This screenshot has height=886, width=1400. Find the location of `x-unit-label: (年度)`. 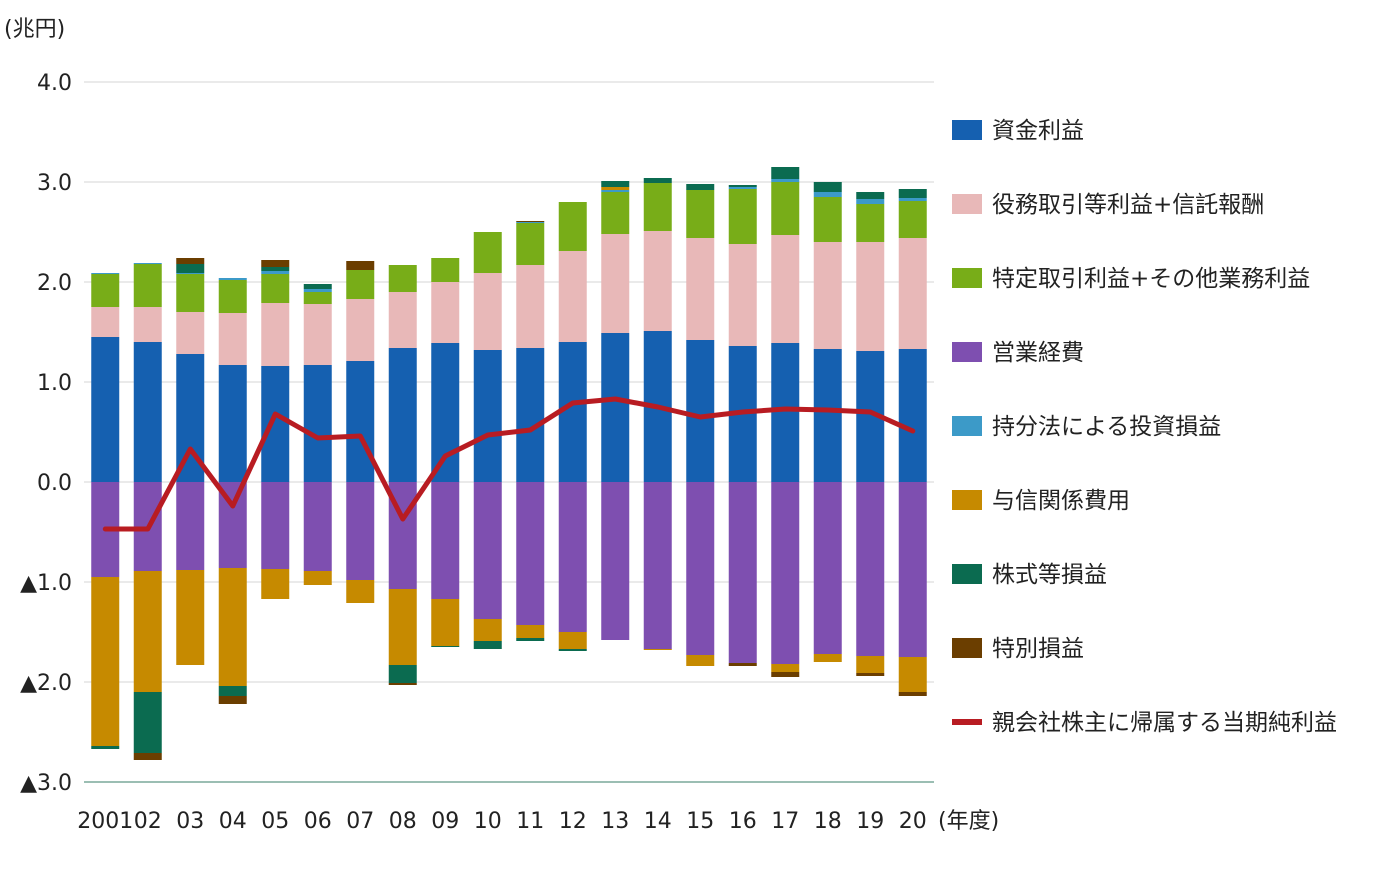

x-unit-label: (年度) is located at coordinates (968, 821).